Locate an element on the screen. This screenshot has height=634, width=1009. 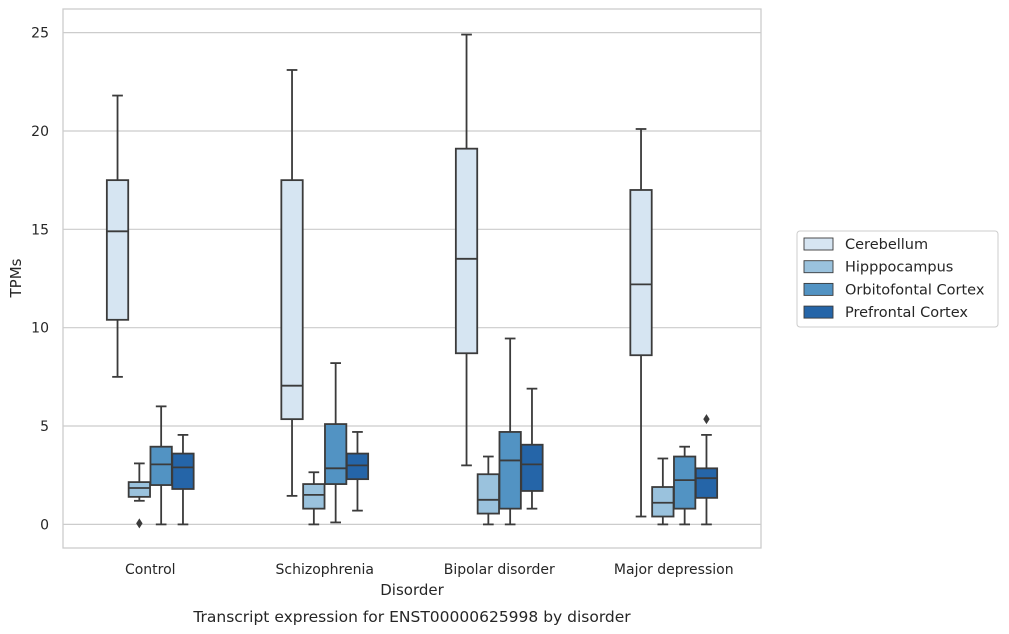
y-tick-label: 10 is located at coordinates (40, 329).